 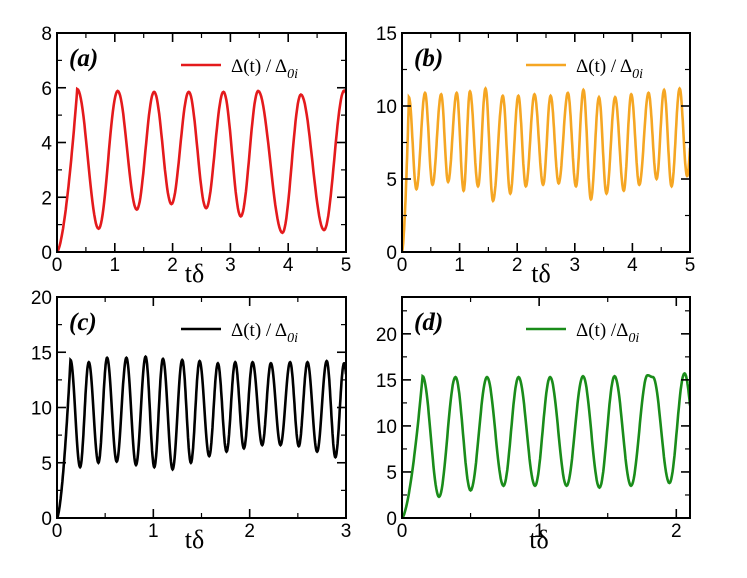 What do you see at coordinates (46, 198) in the screenshot?
I see `y-tick-label: 2` at bounding box center [46, 198].